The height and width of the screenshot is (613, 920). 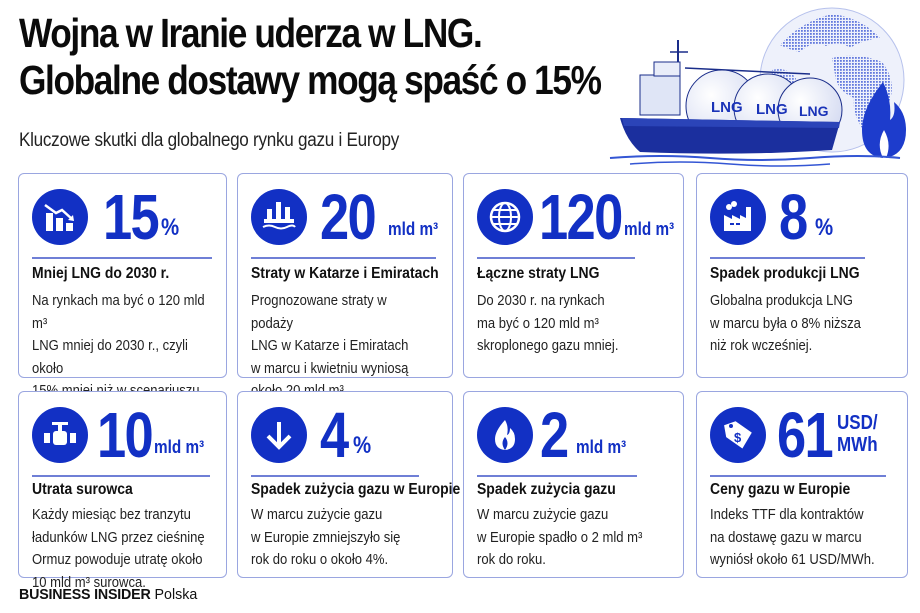 What do you see at coordinates (334, 435) in the screenshot?
I see `stat-value: 4` at bounding box center [334, 435].